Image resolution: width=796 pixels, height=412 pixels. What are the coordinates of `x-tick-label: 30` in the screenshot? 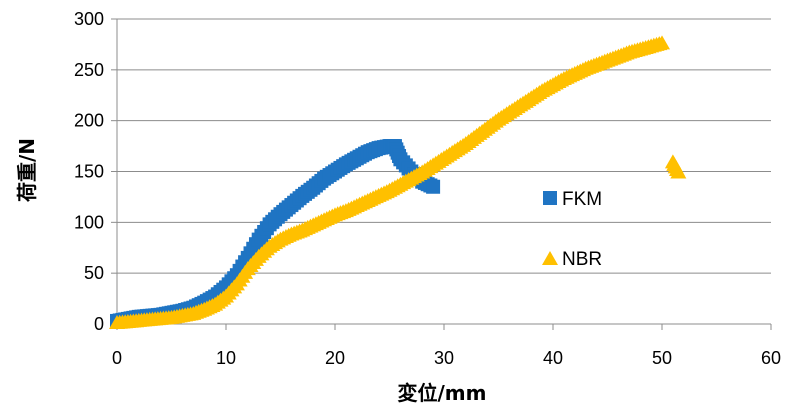 It's located at (444, 358).